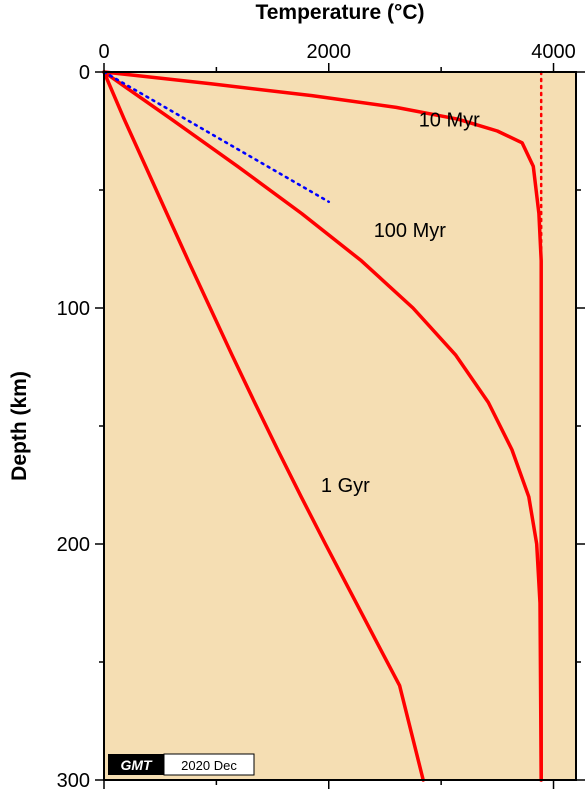 The width and height of the screenshot is (588, 792). Describe the element at coordinates (329, 52) in the screenshot. I see `x-tick-label: 2000` at that location.